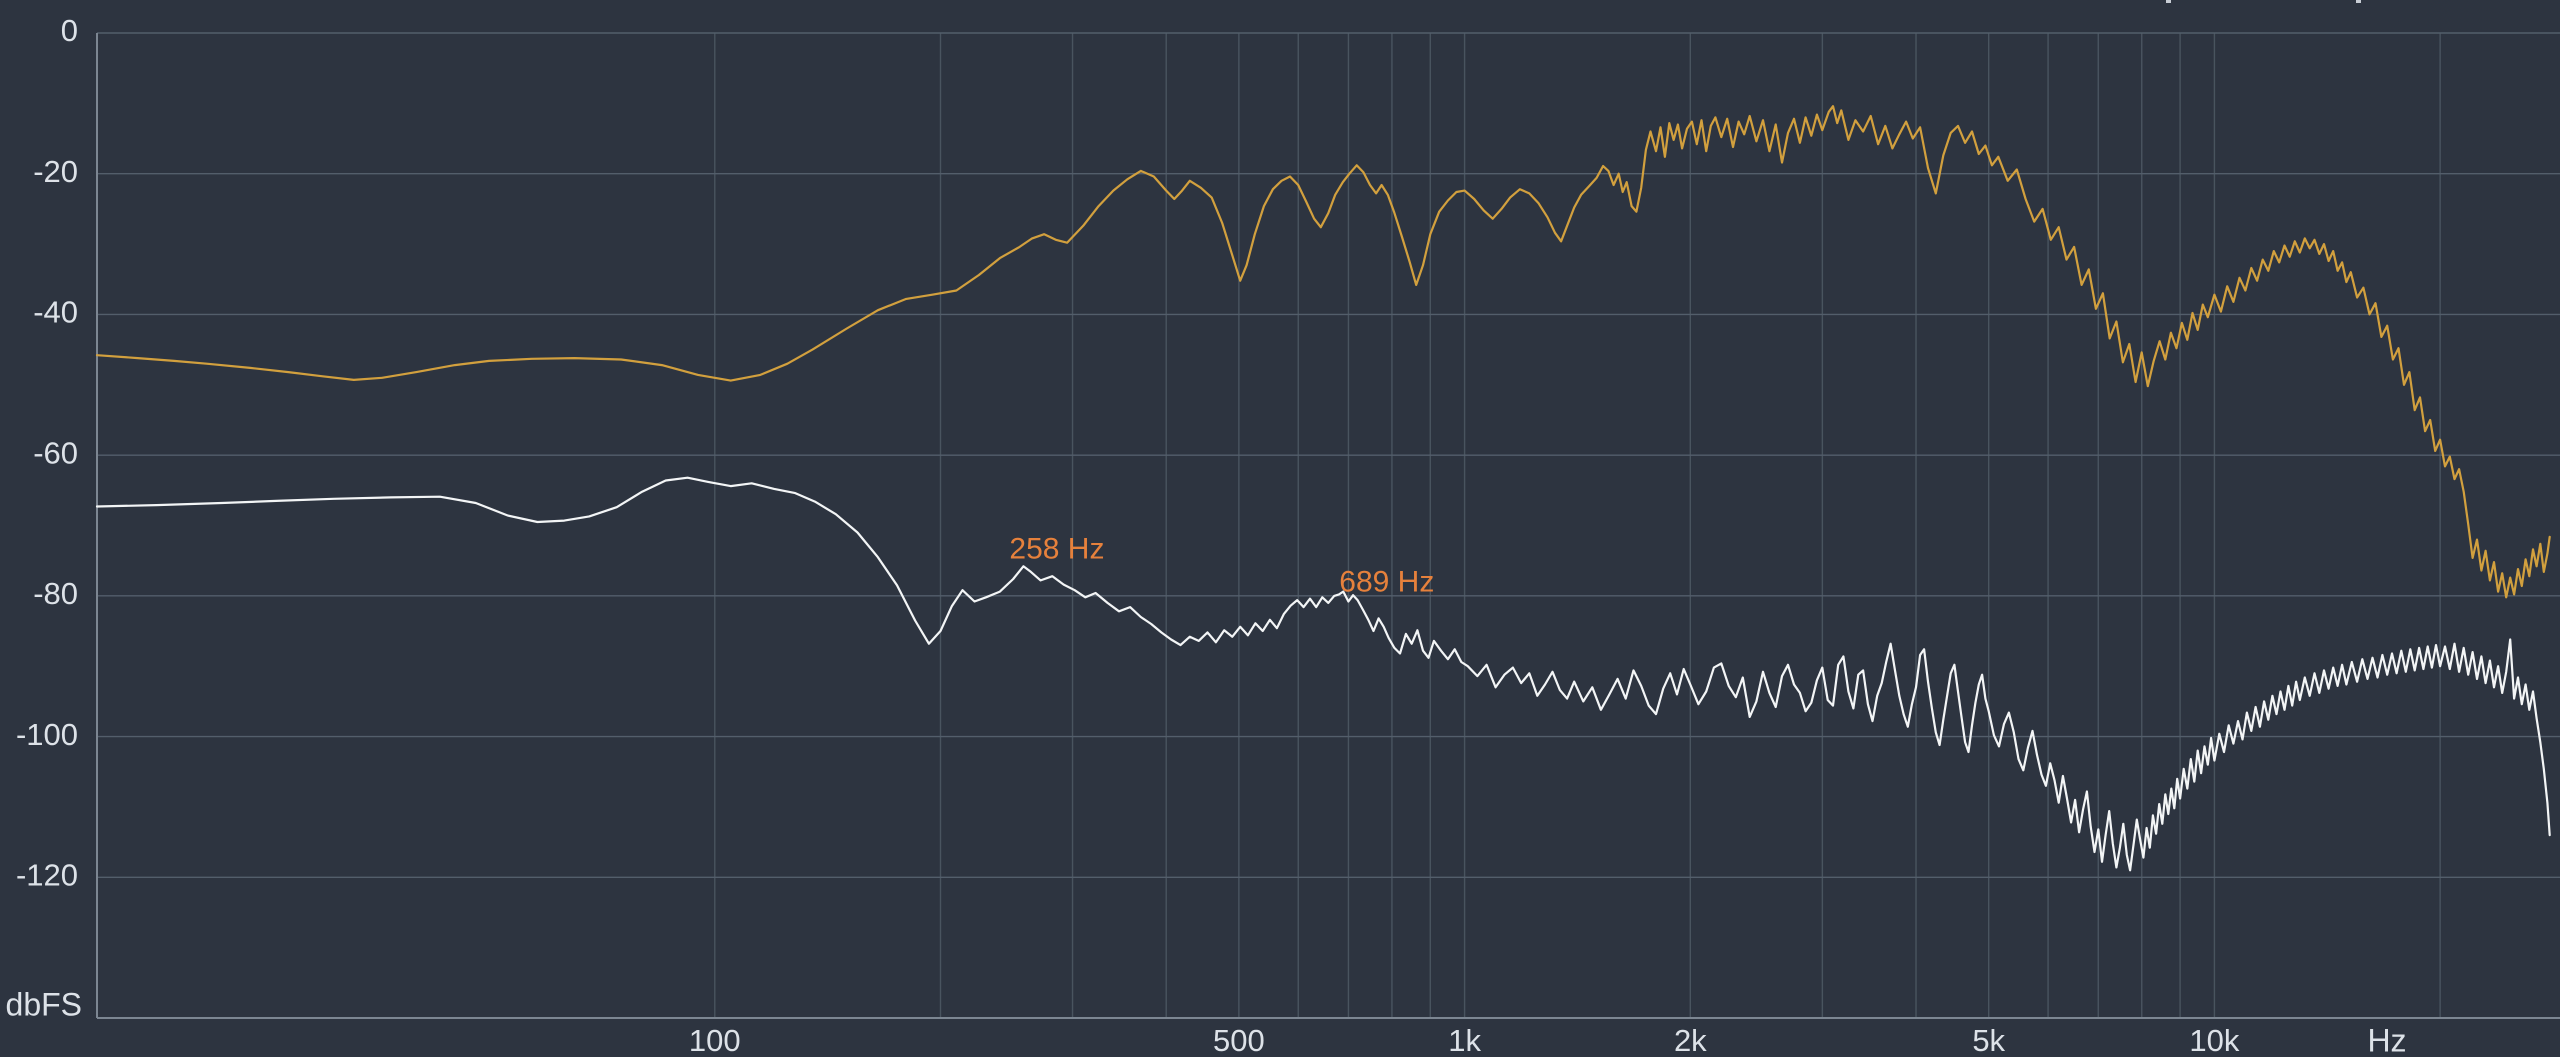  I want to click on x-tick-label-5k: 5k, so click(1988, 1040).